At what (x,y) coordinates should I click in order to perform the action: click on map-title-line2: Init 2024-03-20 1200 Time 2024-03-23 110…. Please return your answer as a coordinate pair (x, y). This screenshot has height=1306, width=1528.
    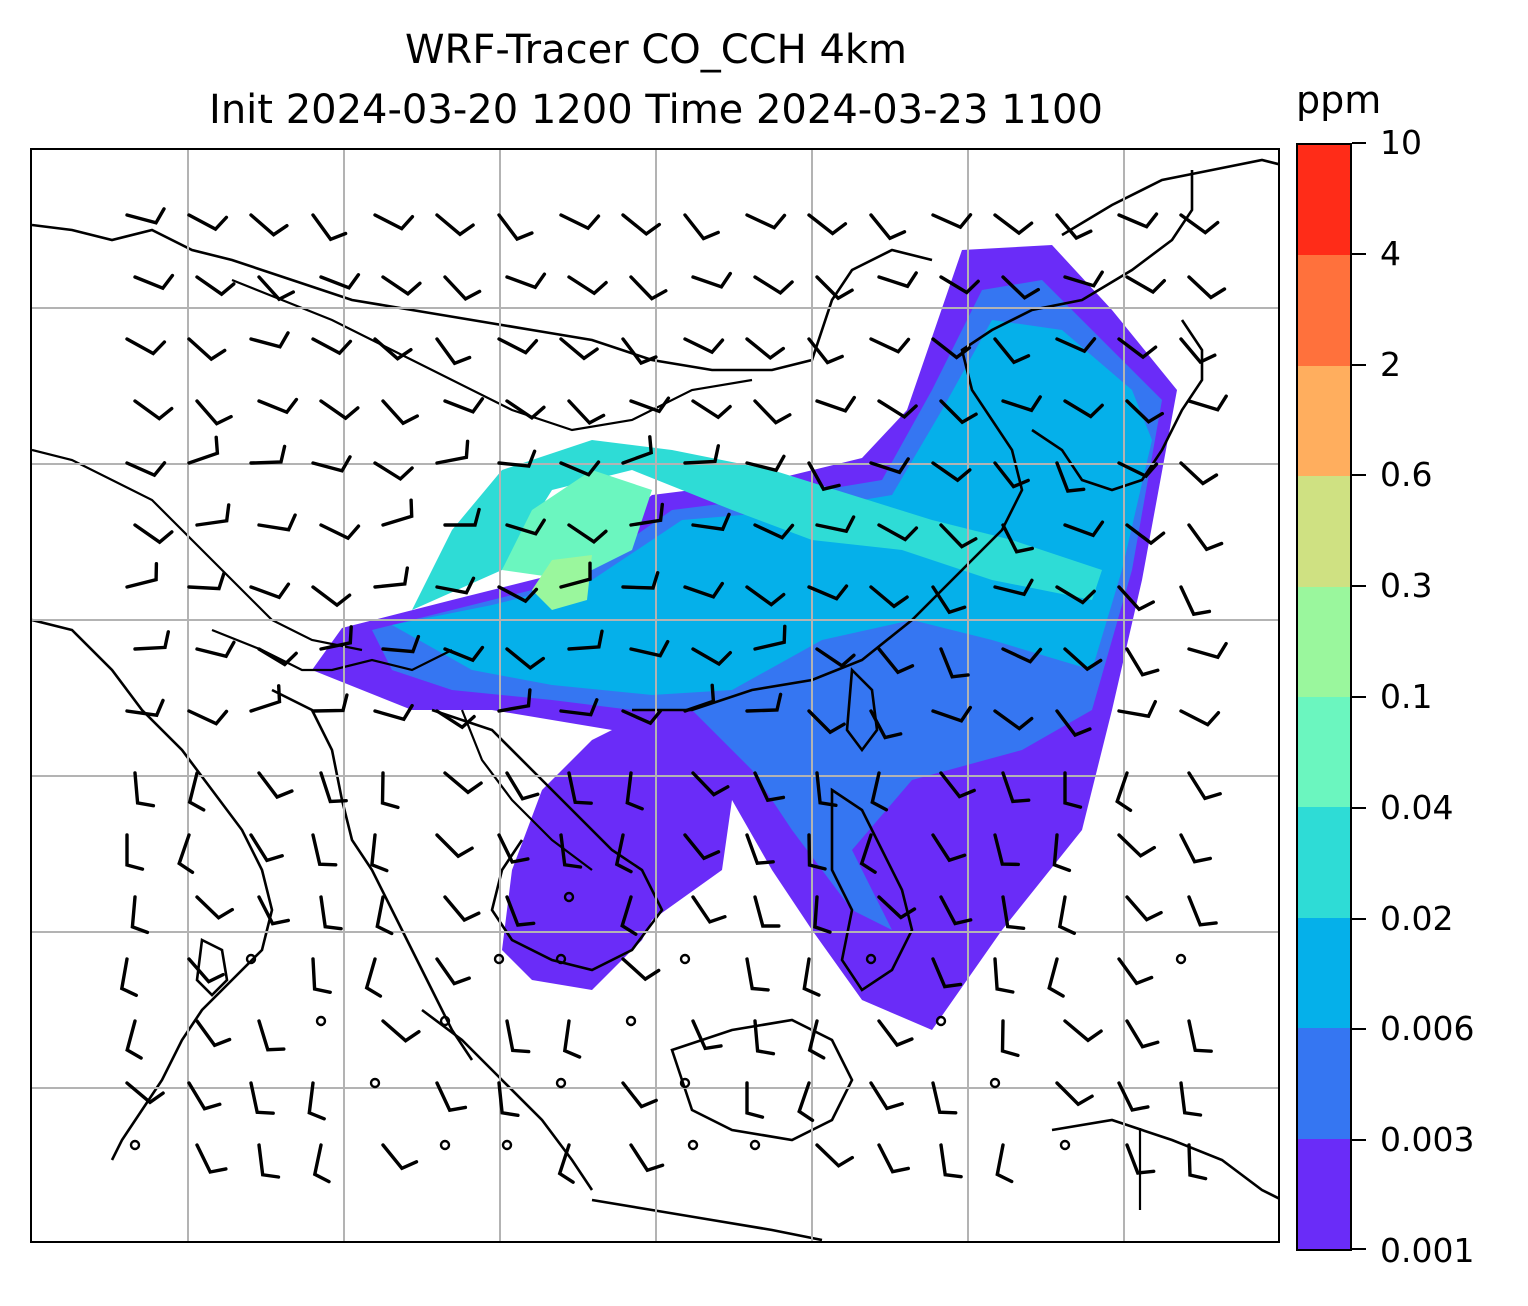
    Looking at the image, I should click on (656, 110).